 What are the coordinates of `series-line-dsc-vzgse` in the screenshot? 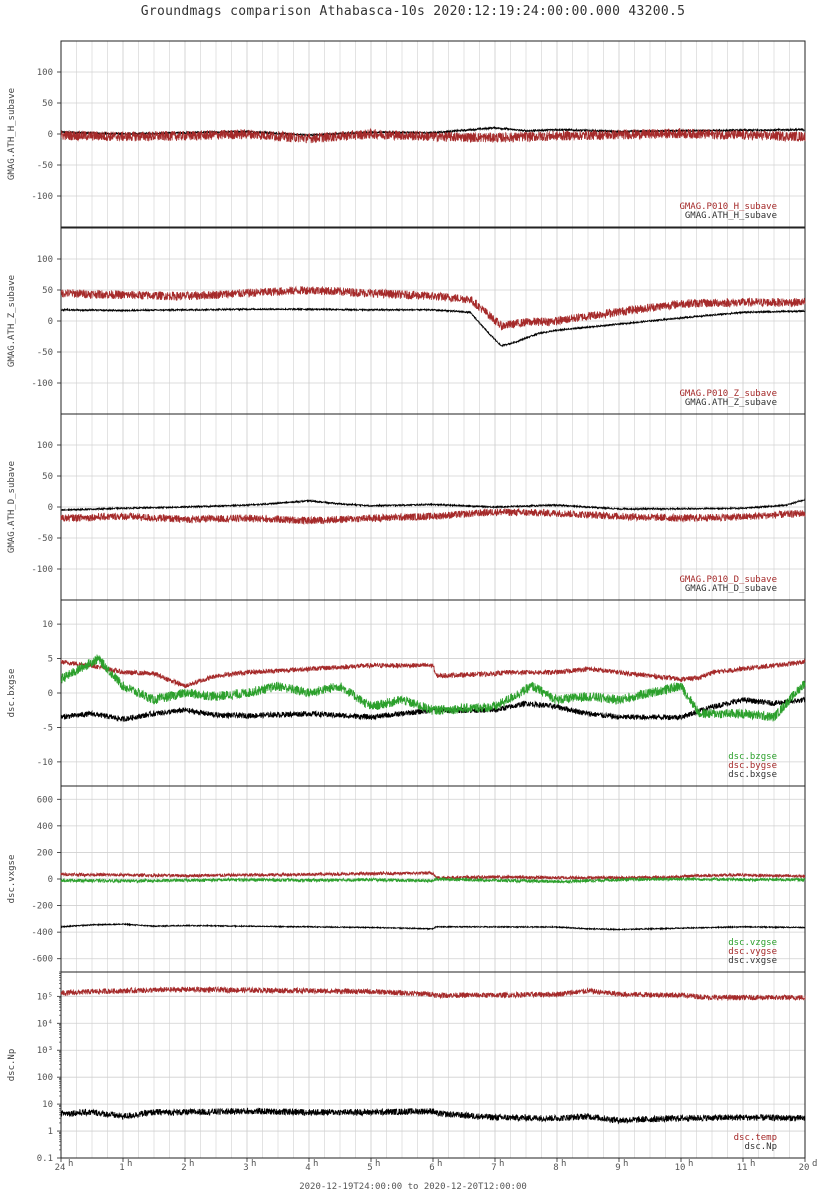 It's located at (433, 880).